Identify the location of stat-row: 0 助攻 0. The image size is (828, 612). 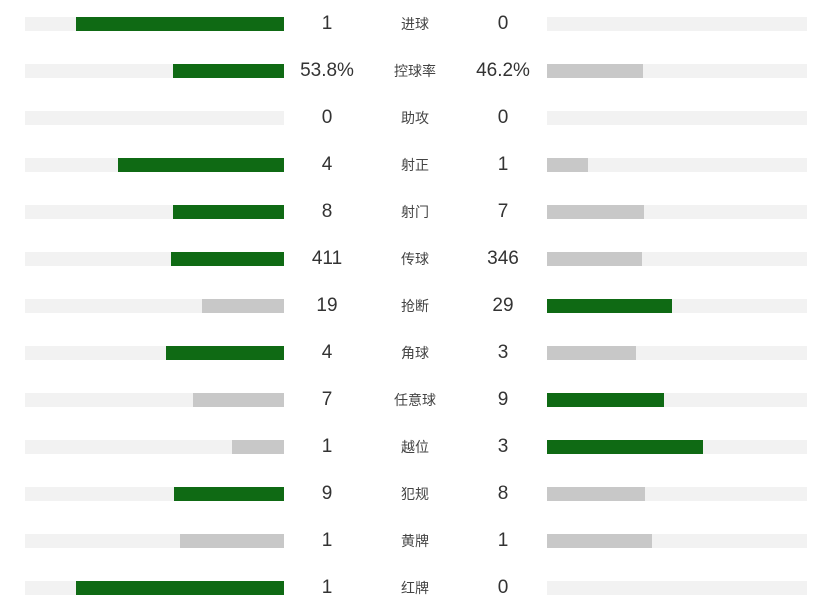
(414, 118).